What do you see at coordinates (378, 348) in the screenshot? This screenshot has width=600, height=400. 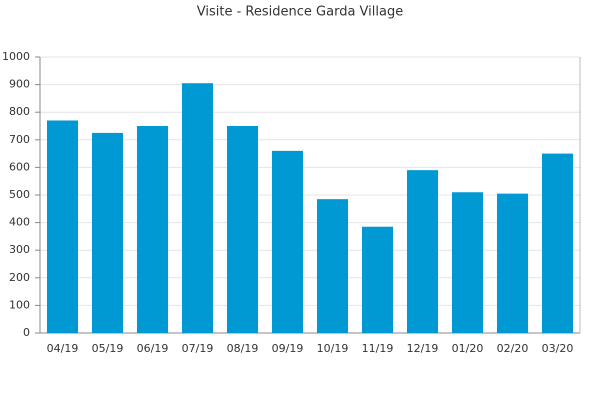 I see `x-tick-label: 11/19` at bounding box center [378, 348].